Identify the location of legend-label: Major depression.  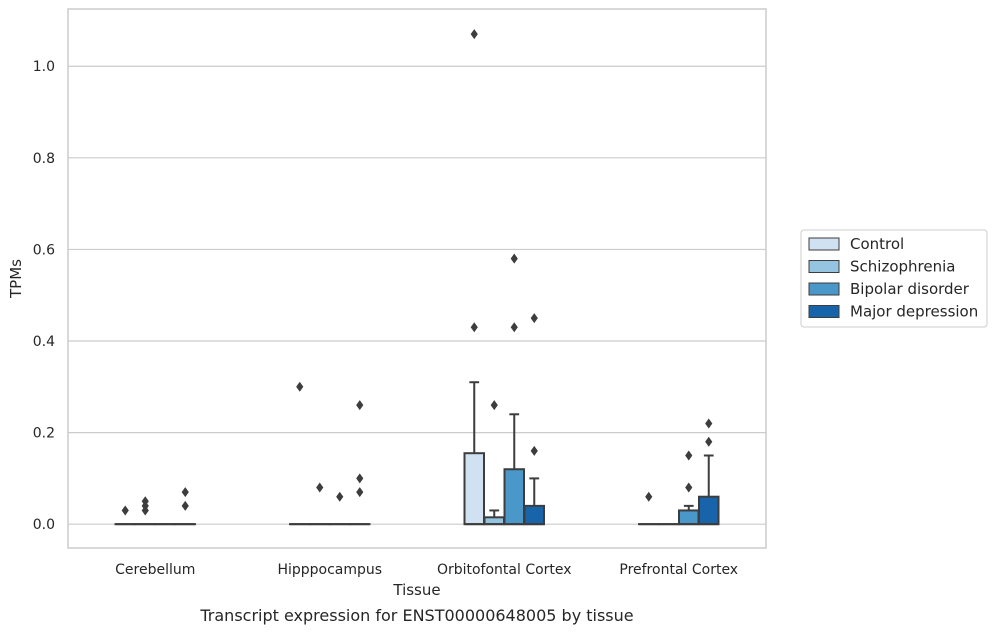
(914, 312).